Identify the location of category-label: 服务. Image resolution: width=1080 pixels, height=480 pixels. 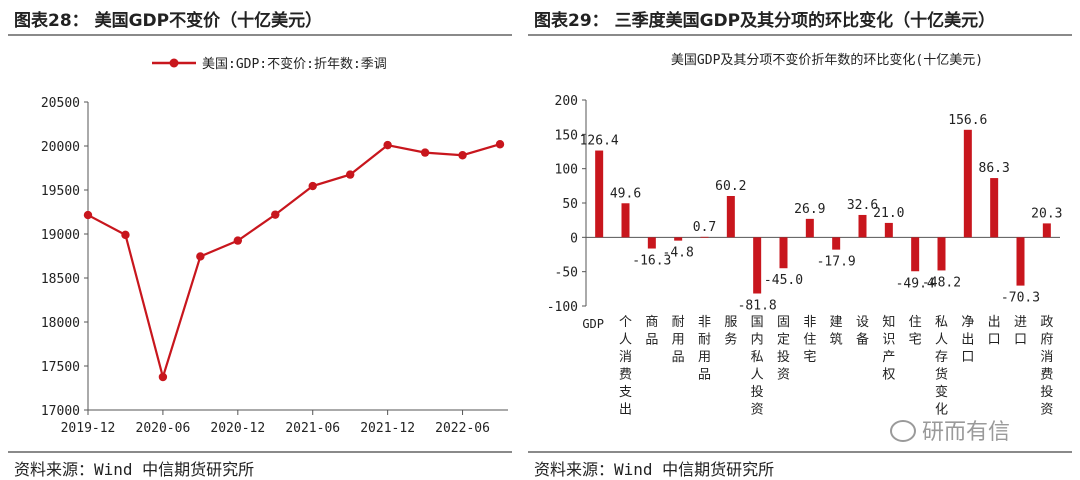
(730, 331).